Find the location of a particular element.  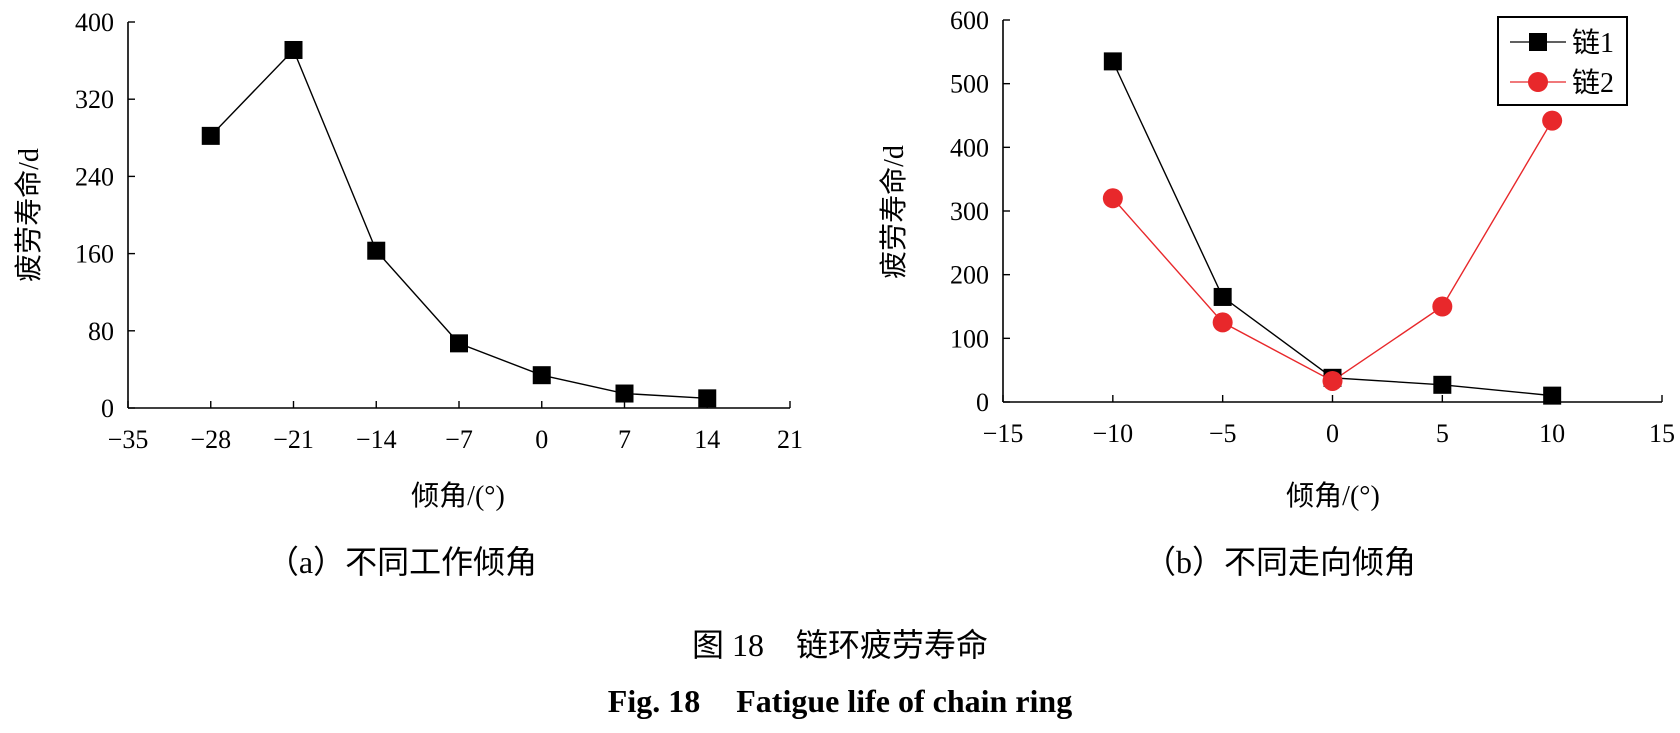

y-tick-label: 160 is located at coordinates (94, 254).